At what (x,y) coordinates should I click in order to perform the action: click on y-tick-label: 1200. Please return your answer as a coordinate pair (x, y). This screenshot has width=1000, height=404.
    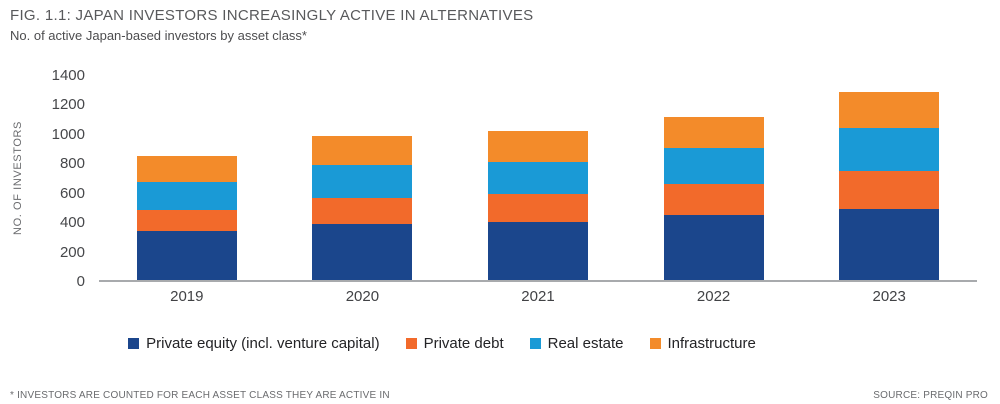
    Looking at the image, I should click on (68, 105).